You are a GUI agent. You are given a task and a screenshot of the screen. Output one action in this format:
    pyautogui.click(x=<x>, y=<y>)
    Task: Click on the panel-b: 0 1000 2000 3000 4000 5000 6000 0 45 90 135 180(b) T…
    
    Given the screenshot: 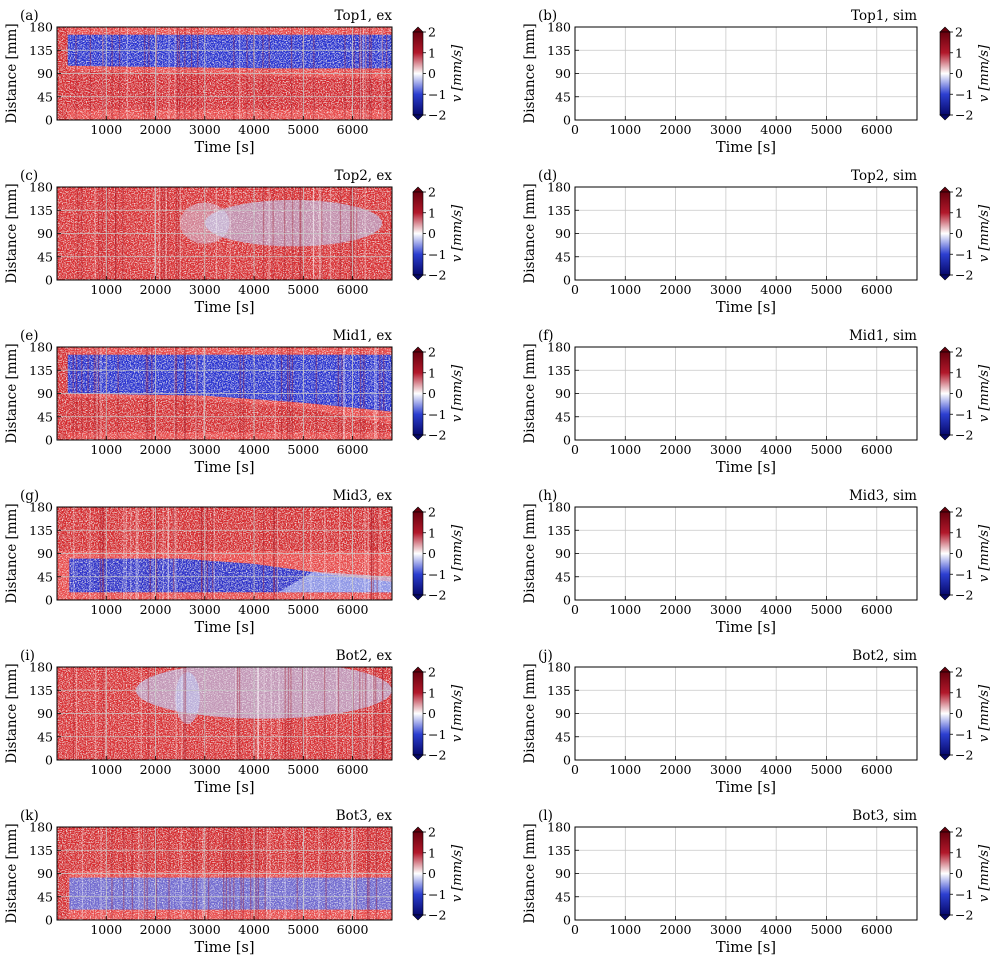 What is the action you would take?
    pyautogui.click(x=757, y=82)
    